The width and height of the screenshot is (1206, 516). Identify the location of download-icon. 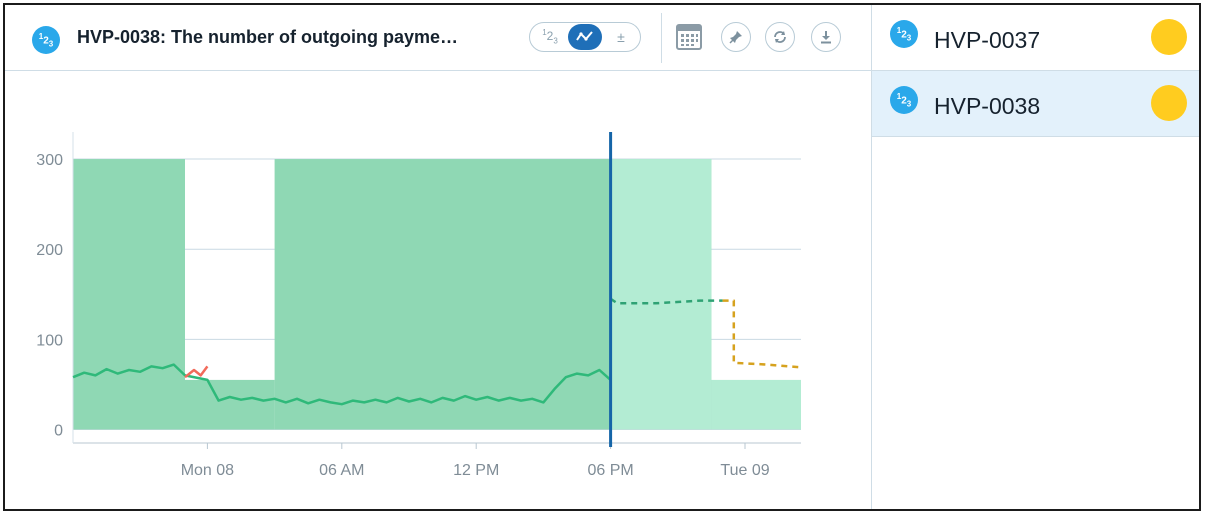
(826, 37).